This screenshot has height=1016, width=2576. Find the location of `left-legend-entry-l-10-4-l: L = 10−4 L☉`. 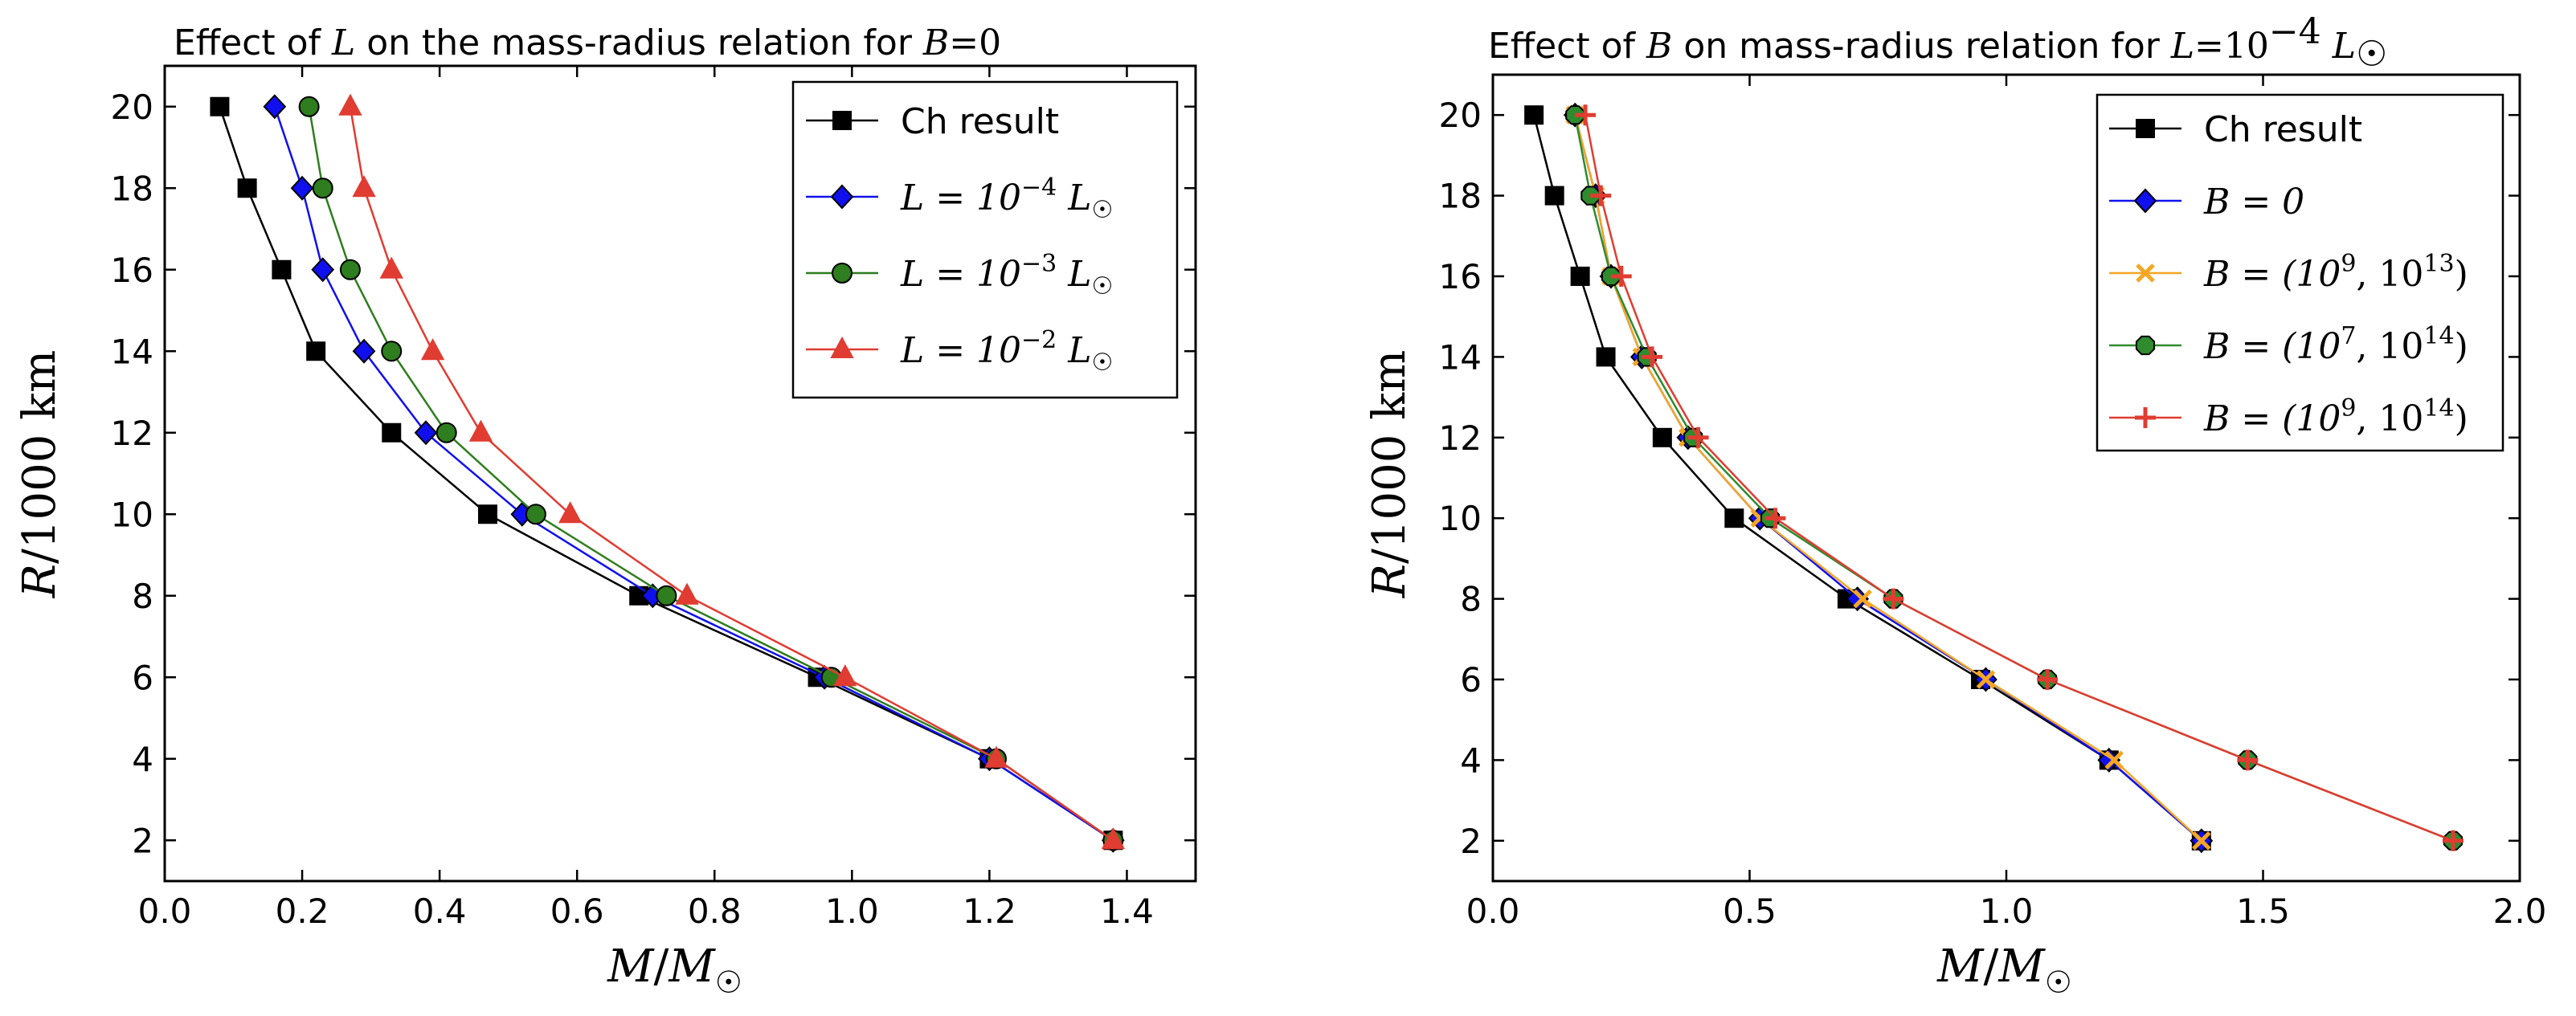

left-legend-entry-l-10-4-l: L = 10−4 L☉ is located at coordinates (959, 198).